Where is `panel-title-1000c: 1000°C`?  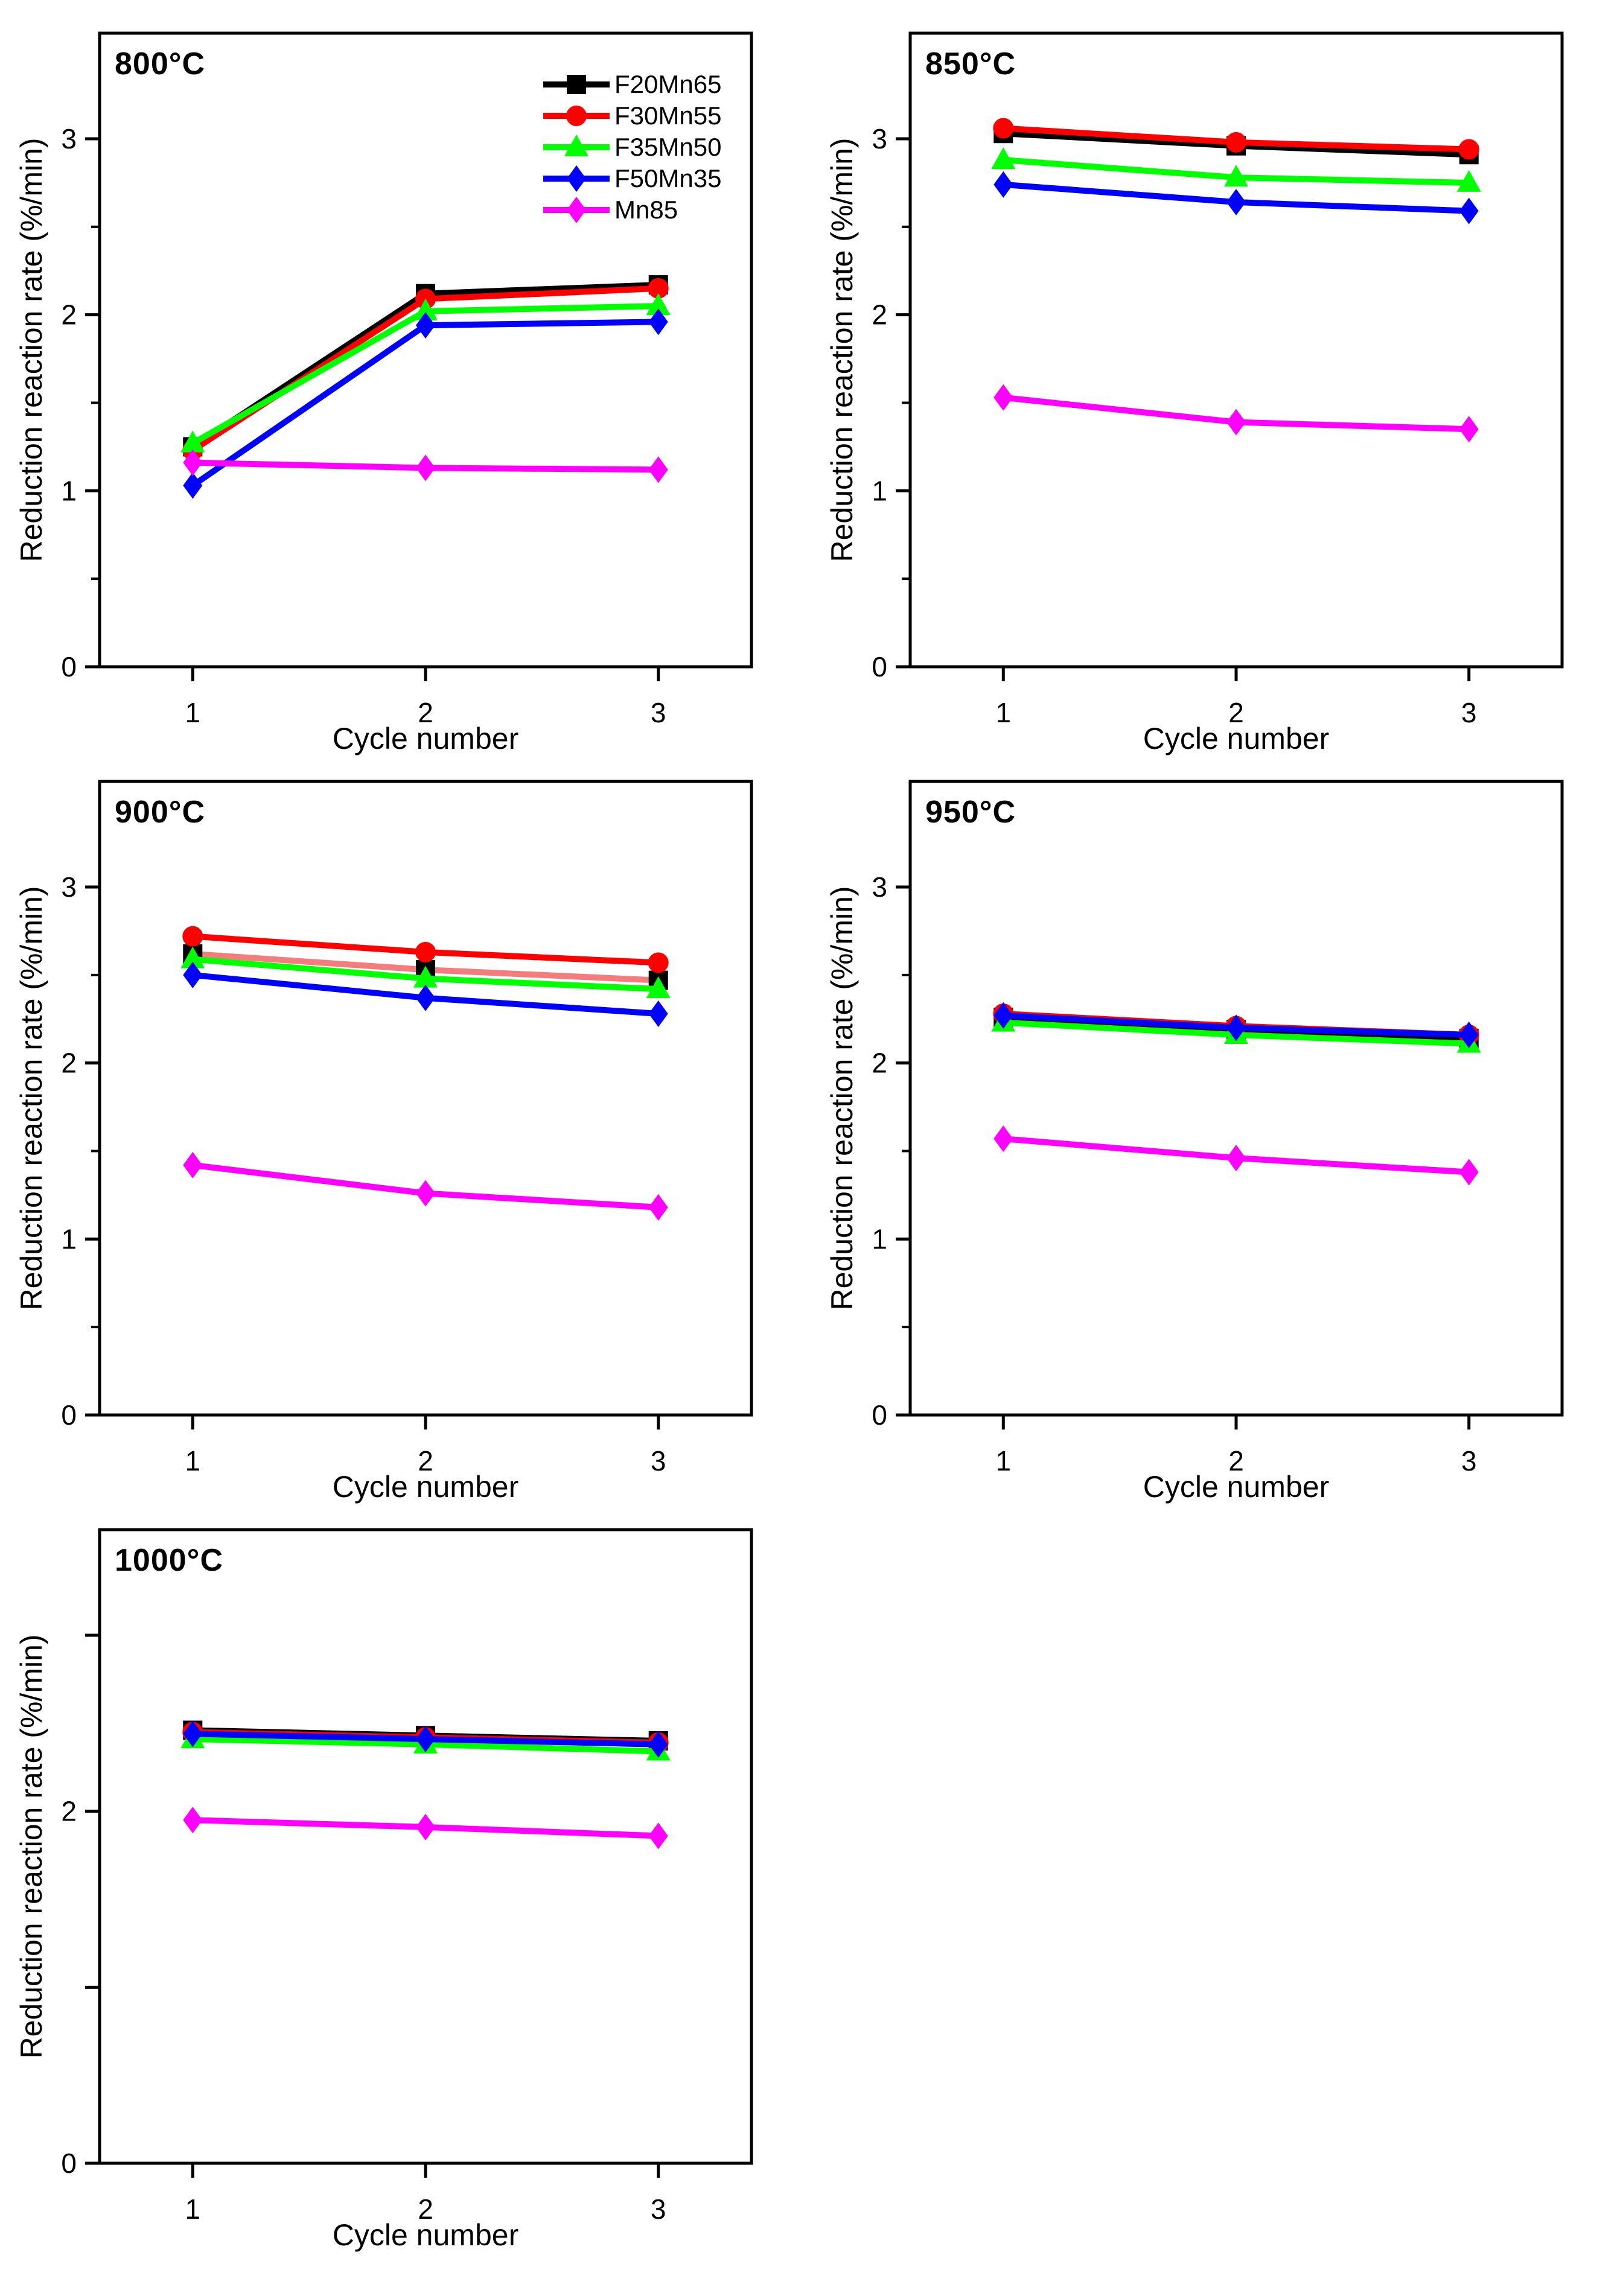
panel-title-1000c: 1000°C is located at coordinates (169, 1560).